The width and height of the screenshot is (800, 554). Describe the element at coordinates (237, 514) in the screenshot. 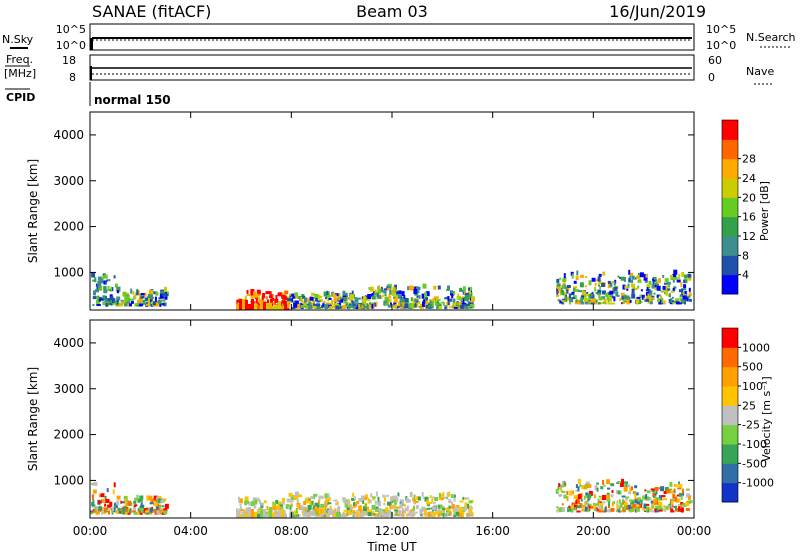

I see `velocity-echo-band` at that location.